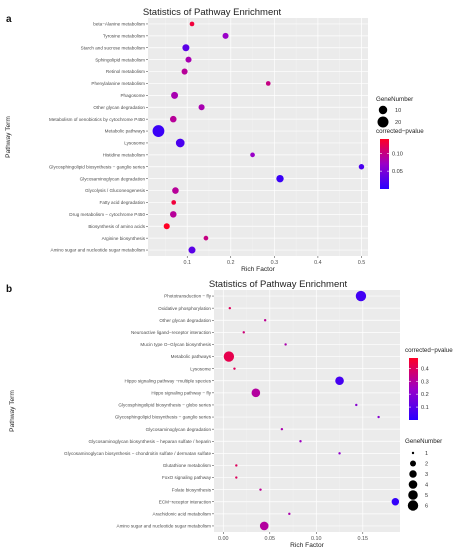 This screenshot has height=550, width=467. What do you see at coordinates (8, 137) in the screenshot?
I see `panel-a-y-axis-title: Pathway Term` at bounding box center [8, 137].